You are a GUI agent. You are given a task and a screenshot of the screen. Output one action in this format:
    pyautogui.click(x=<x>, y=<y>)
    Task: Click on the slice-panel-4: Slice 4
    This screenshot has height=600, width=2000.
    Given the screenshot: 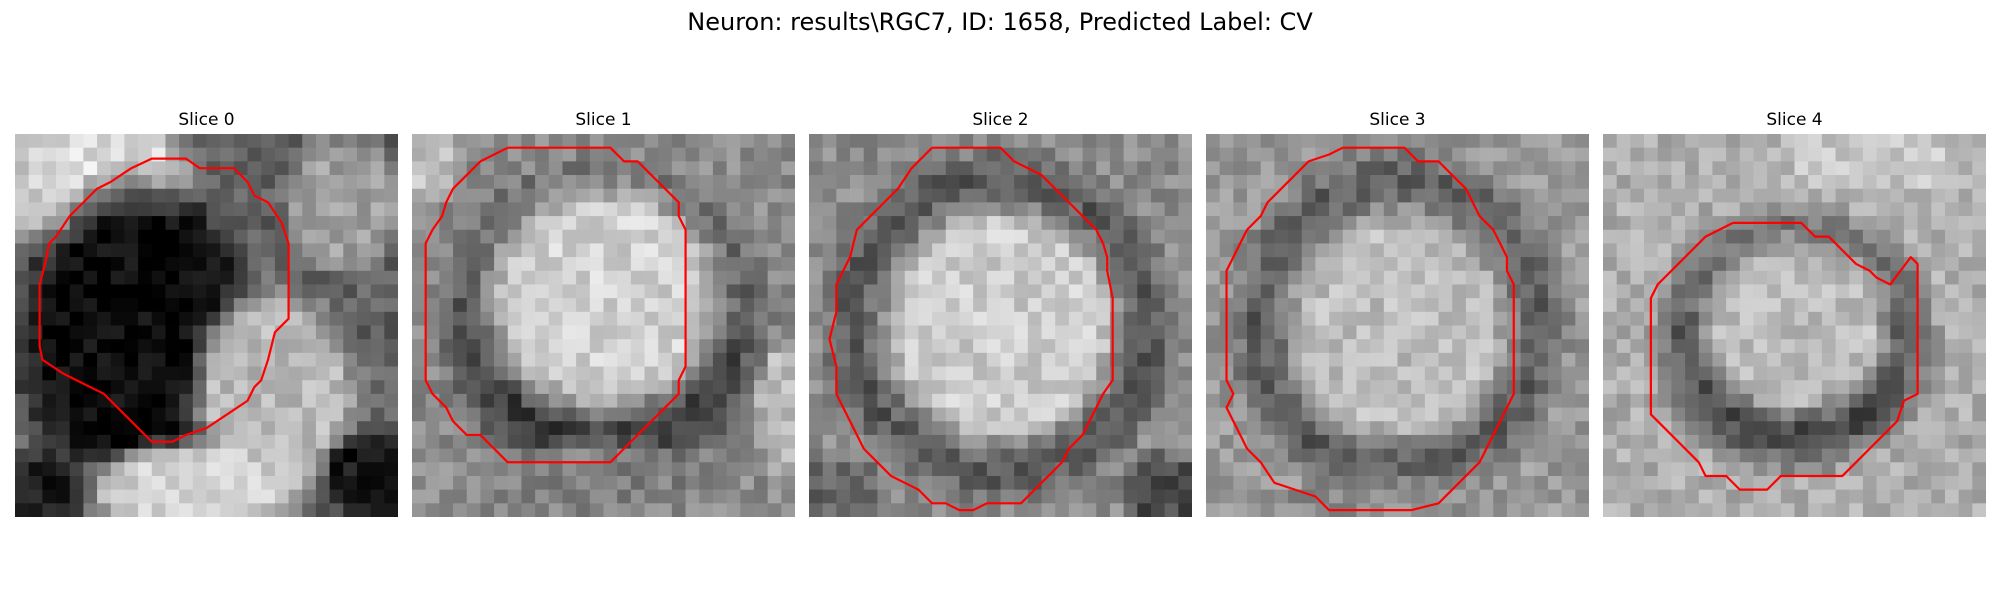 What is the action you would take?
    pyautogui.click(x=1794, y=315)
    